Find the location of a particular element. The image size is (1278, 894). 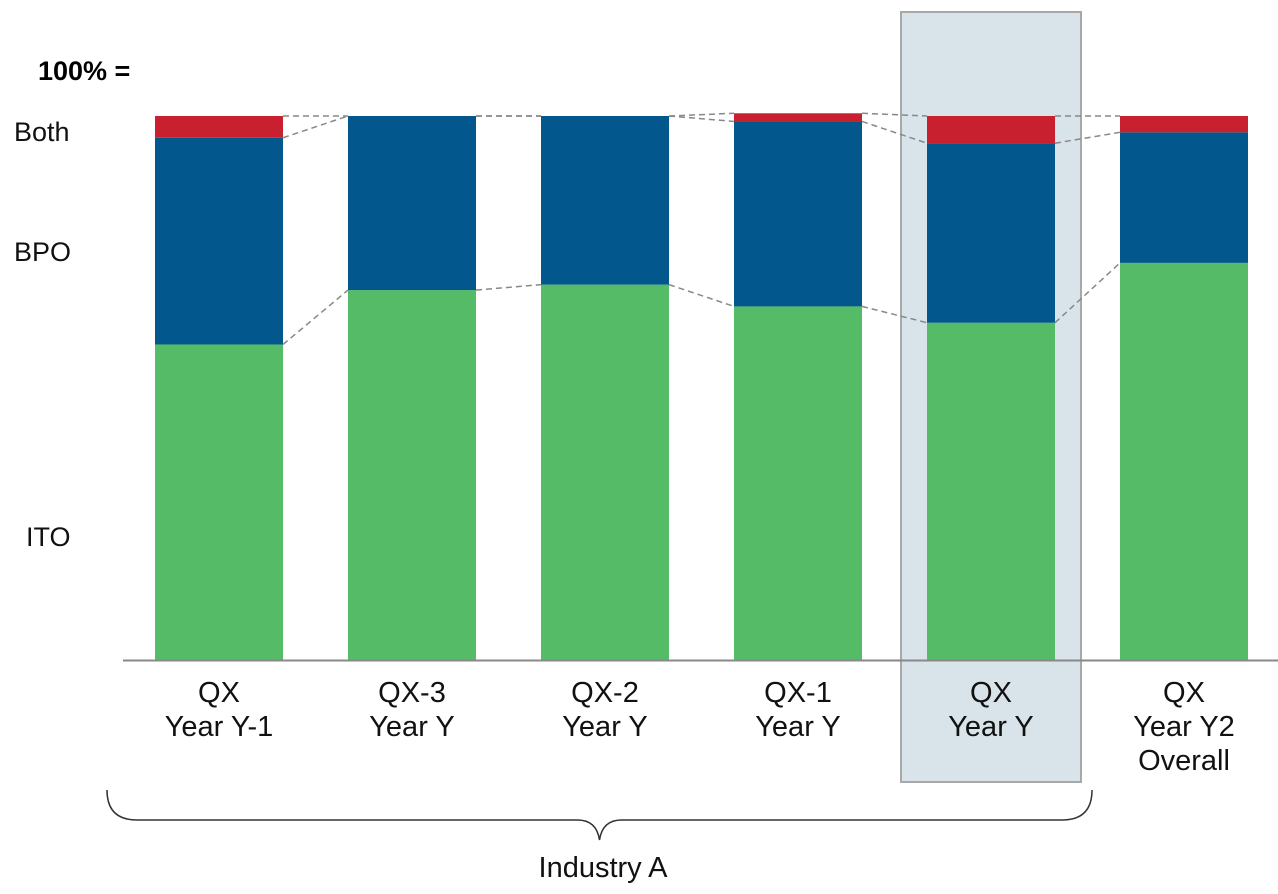

category-label-0: QX Year Y-1 is located at coordinates (219, 710).